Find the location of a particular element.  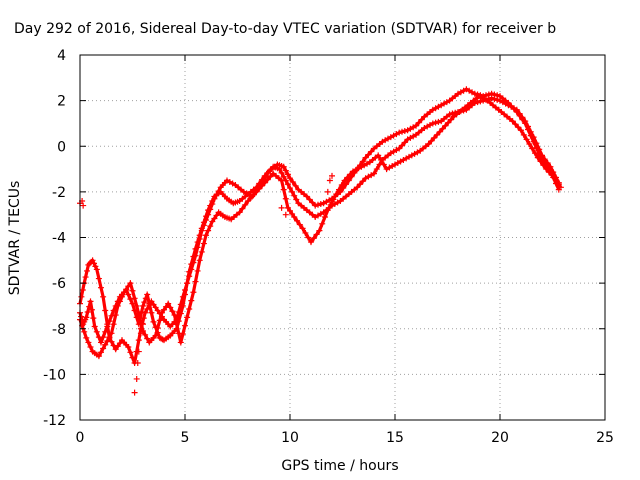

y-tick-label: 2 is located at coordinates (61, 102).